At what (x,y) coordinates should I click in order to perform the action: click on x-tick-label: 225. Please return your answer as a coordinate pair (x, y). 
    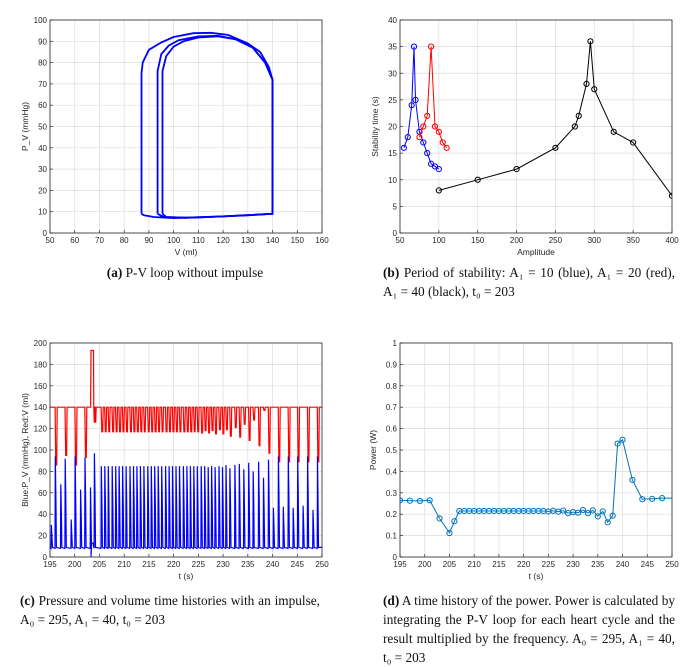
    Looking at the image, I should click on (549, 564).